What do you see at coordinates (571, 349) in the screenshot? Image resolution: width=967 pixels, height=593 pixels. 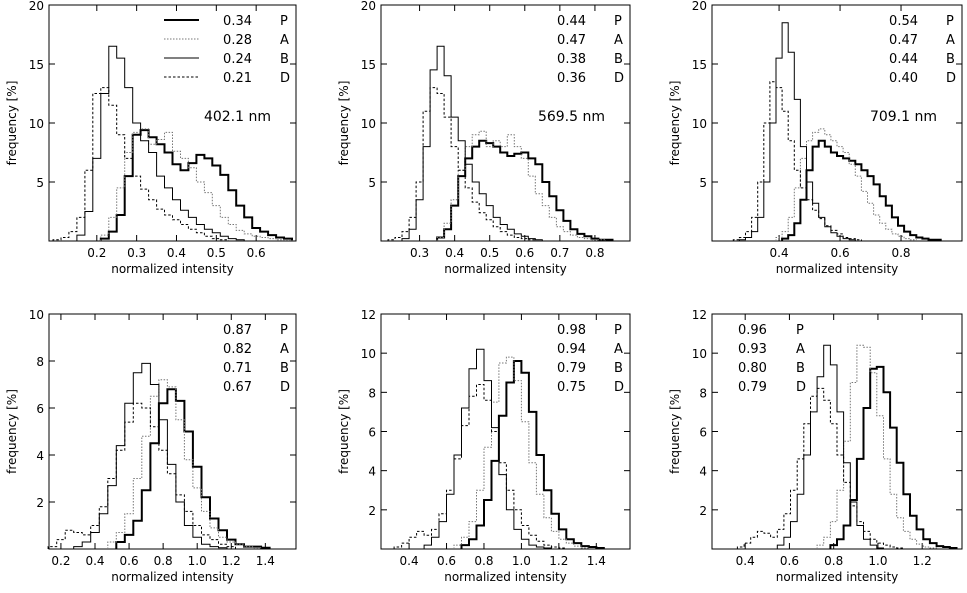 I see `legend-value-A: 0.94` at bounding box center [571, 349].